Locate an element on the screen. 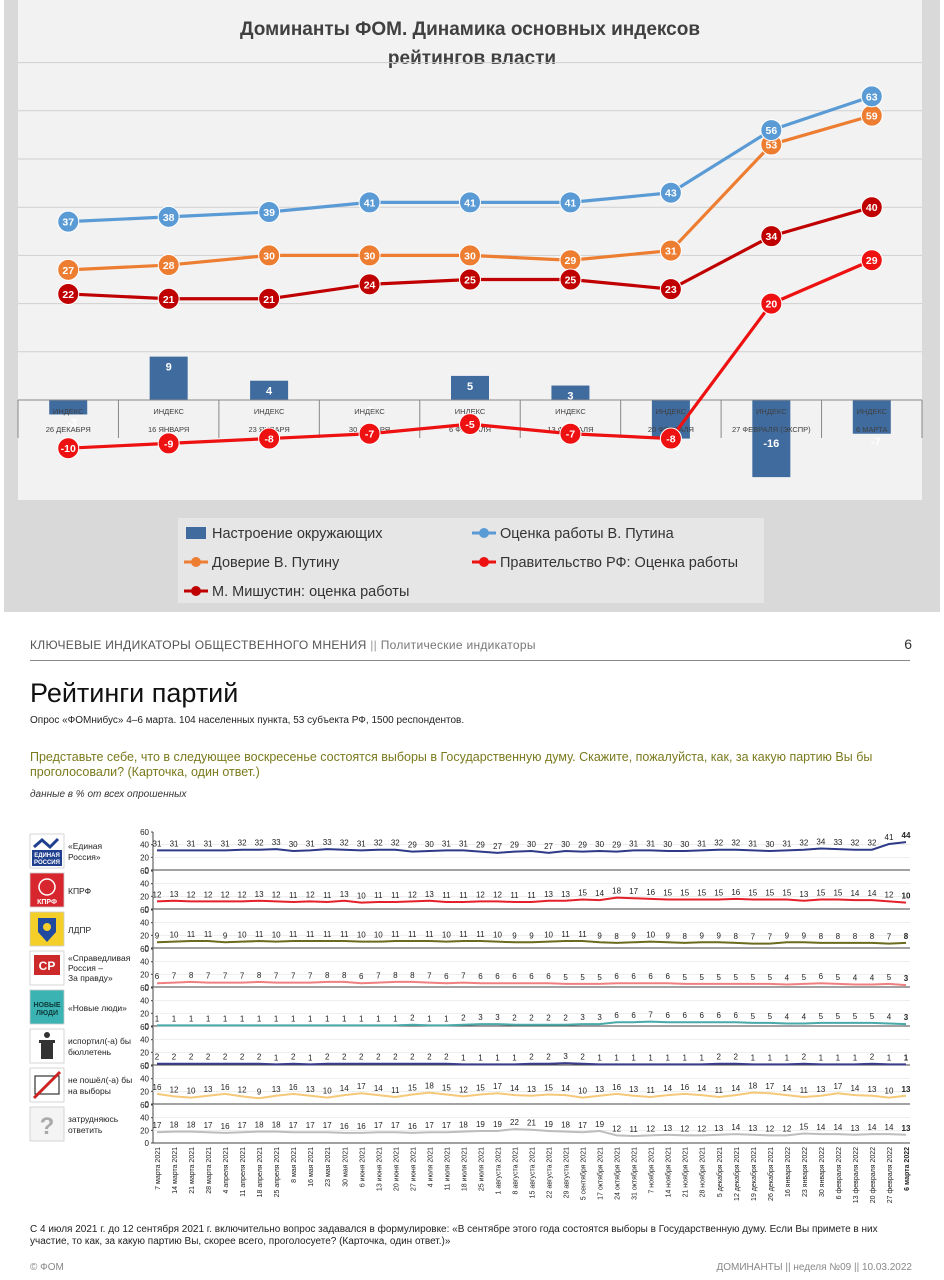 This screenshot has height=1280, width=944. week-info: ДОМИНАНТЫ || неделя №09 || 10.03.2022 is located at coordinates (814, 1267).